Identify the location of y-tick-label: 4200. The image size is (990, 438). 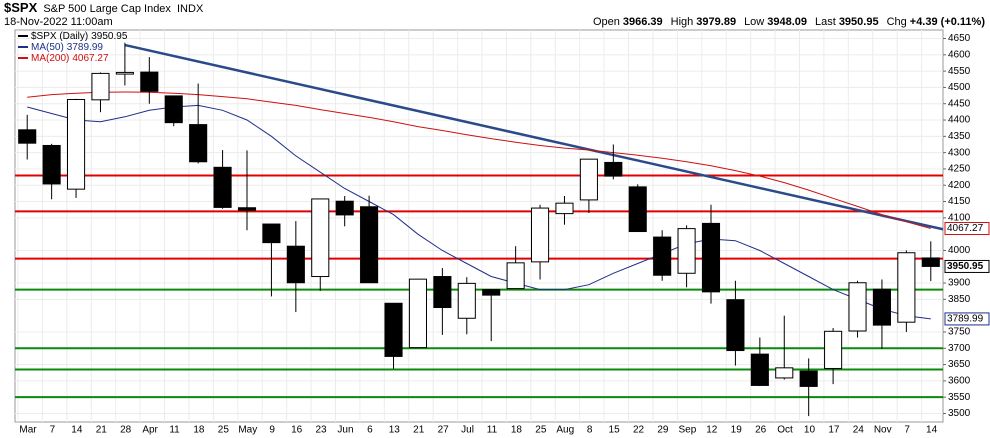
(959, 185).